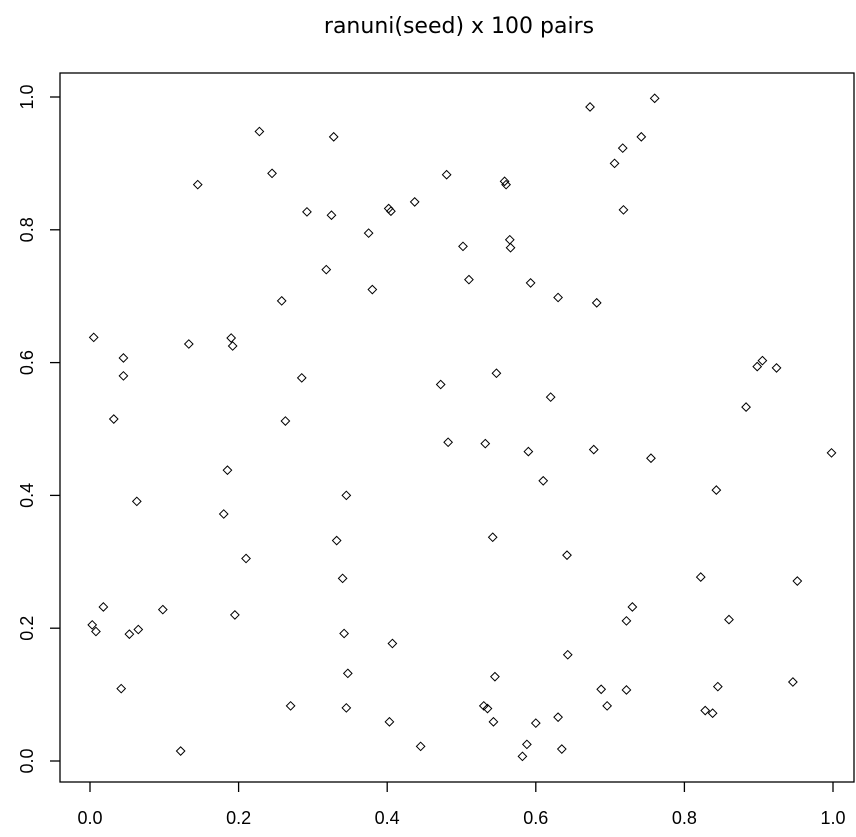 This screenshot has width=856, height=837. Describe the element at coordinates (27, 362) in the screenshot. I see `y-tick-label: 0.6` at that location.